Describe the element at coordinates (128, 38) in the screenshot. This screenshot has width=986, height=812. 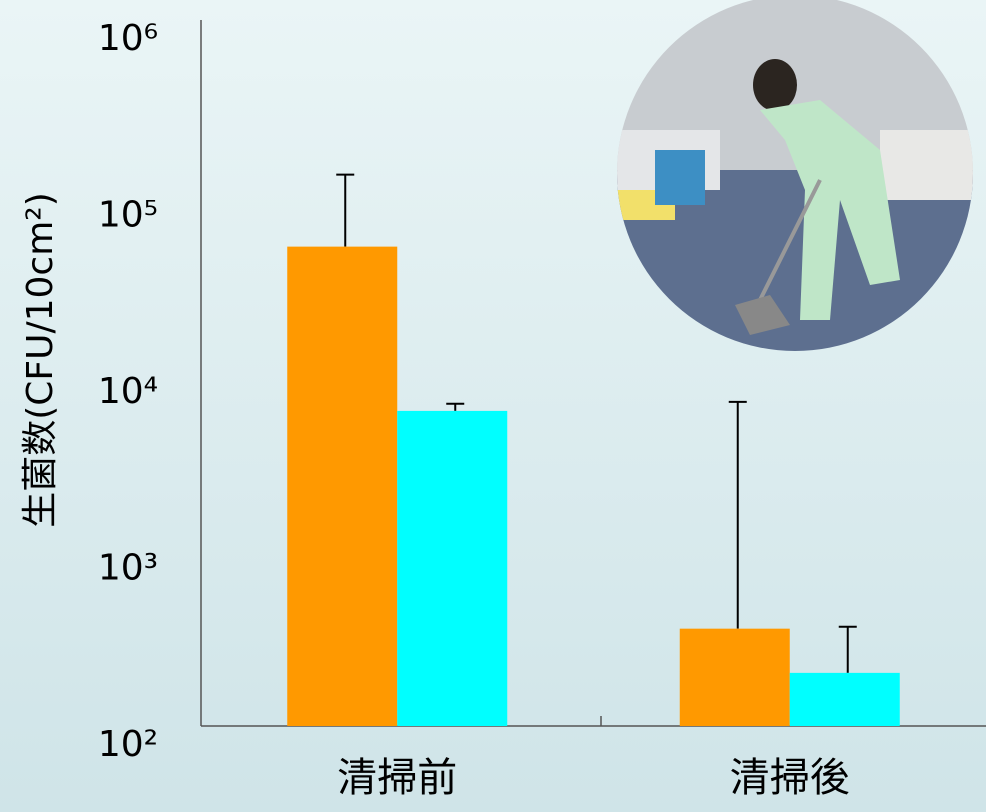
I see `y-tick-label: 10⁶` at that location.